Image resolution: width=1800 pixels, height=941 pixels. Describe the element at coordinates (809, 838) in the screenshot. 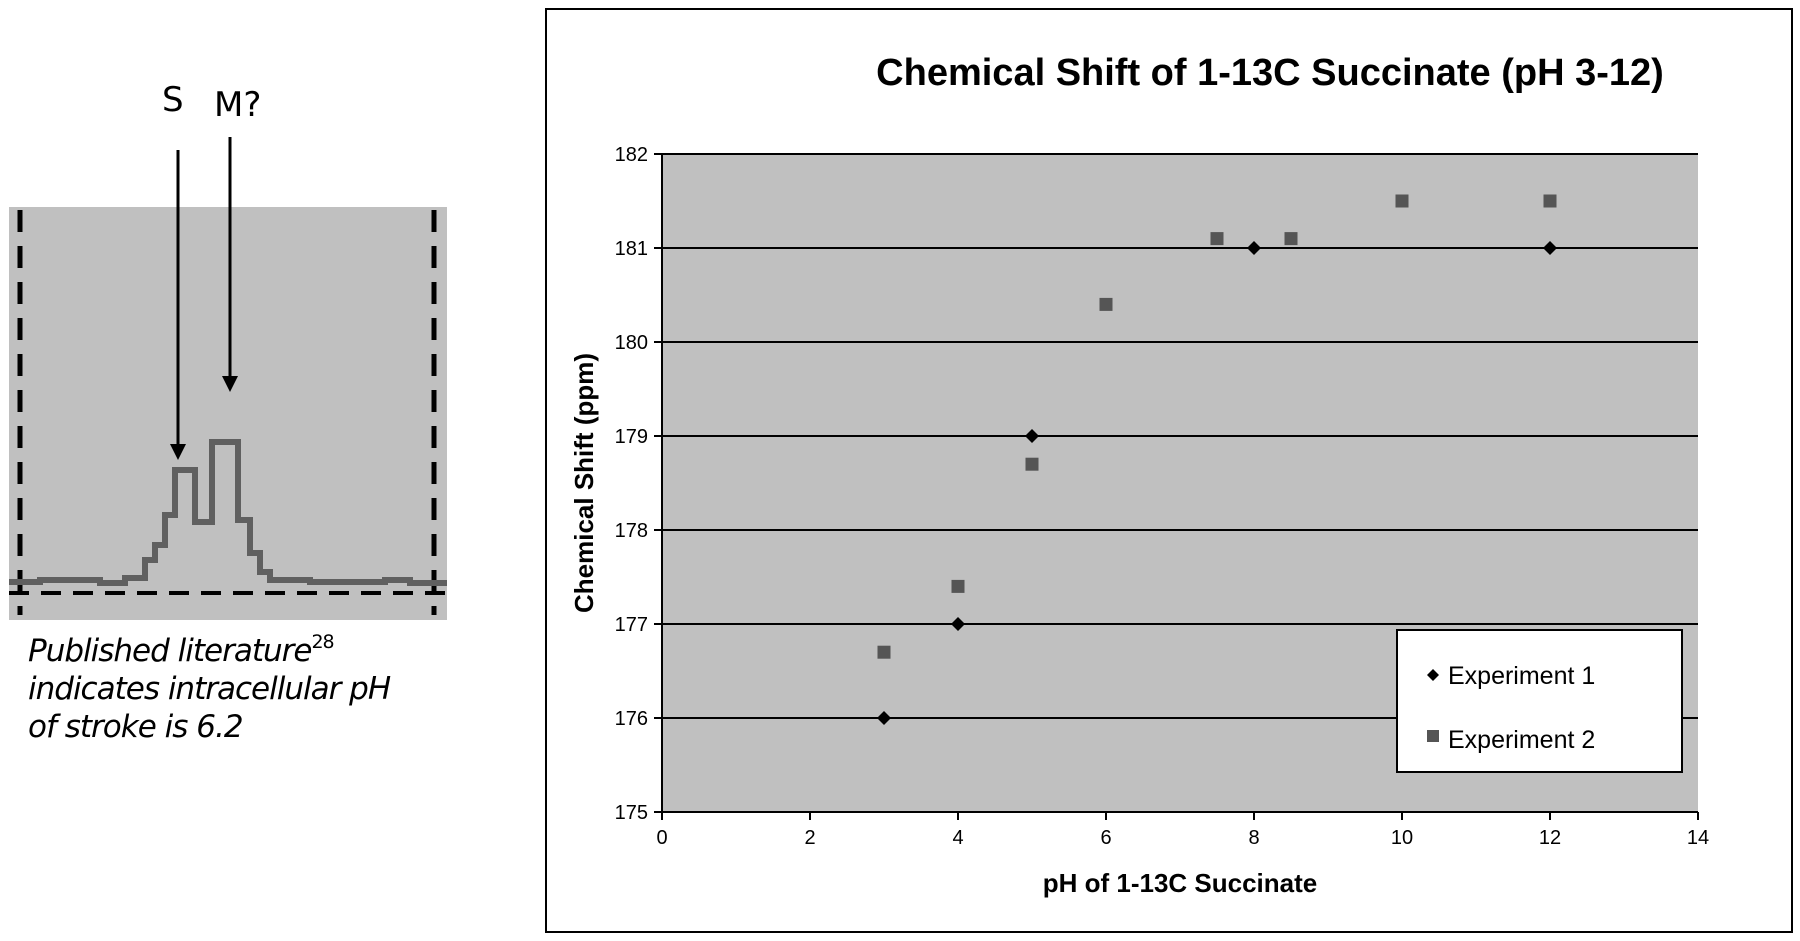

I see `x-tick-label: 2` at that location.